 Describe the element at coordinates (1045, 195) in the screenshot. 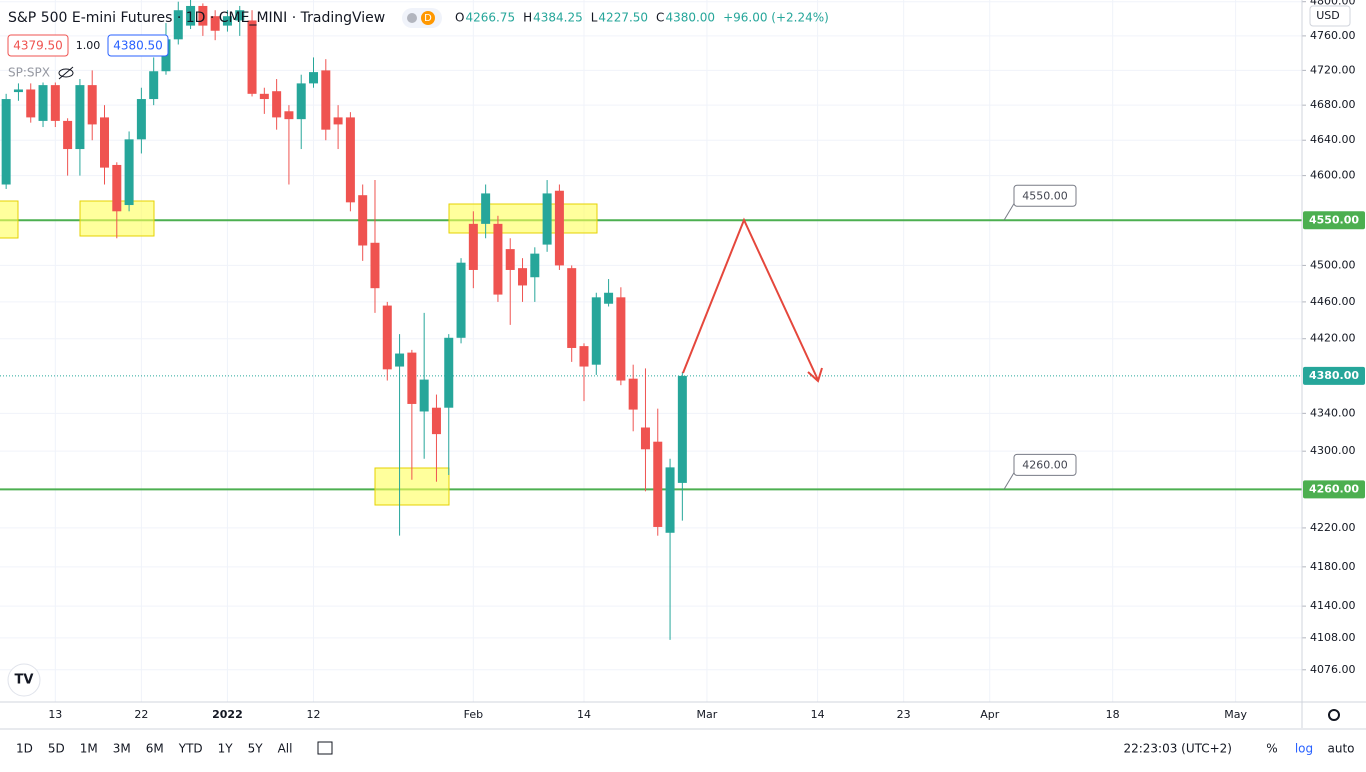

I see `callout-box` at that location.